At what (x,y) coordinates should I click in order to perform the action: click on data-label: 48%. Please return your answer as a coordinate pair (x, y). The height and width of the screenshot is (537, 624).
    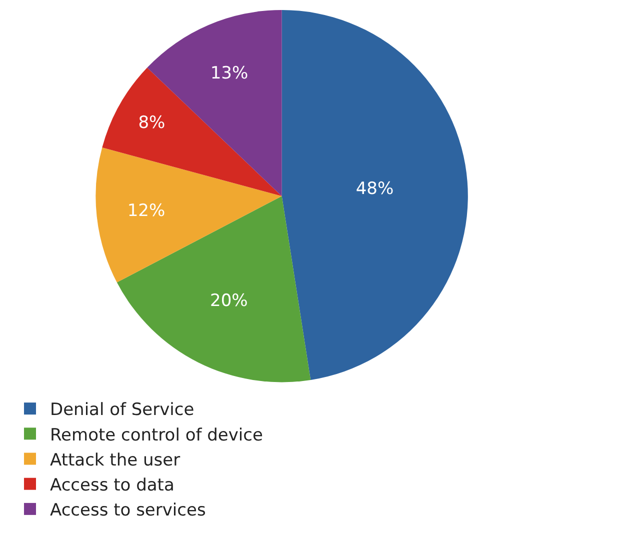
    Looking at the image, I should click on (375, 188).